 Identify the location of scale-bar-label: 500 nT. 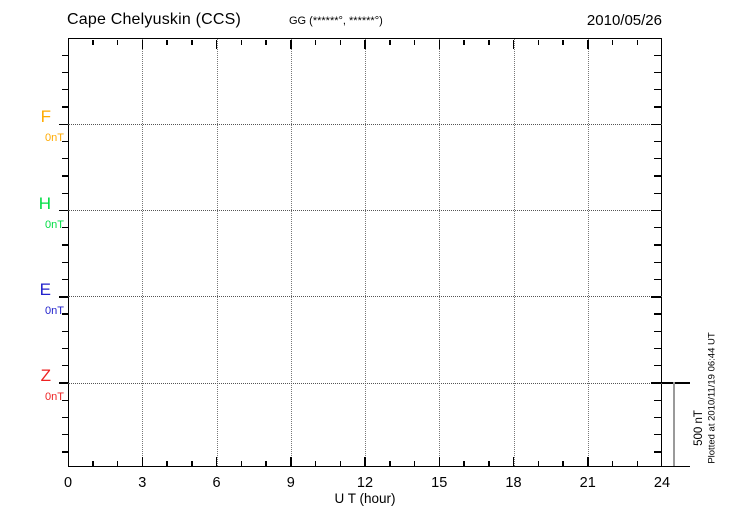
(699, 428).